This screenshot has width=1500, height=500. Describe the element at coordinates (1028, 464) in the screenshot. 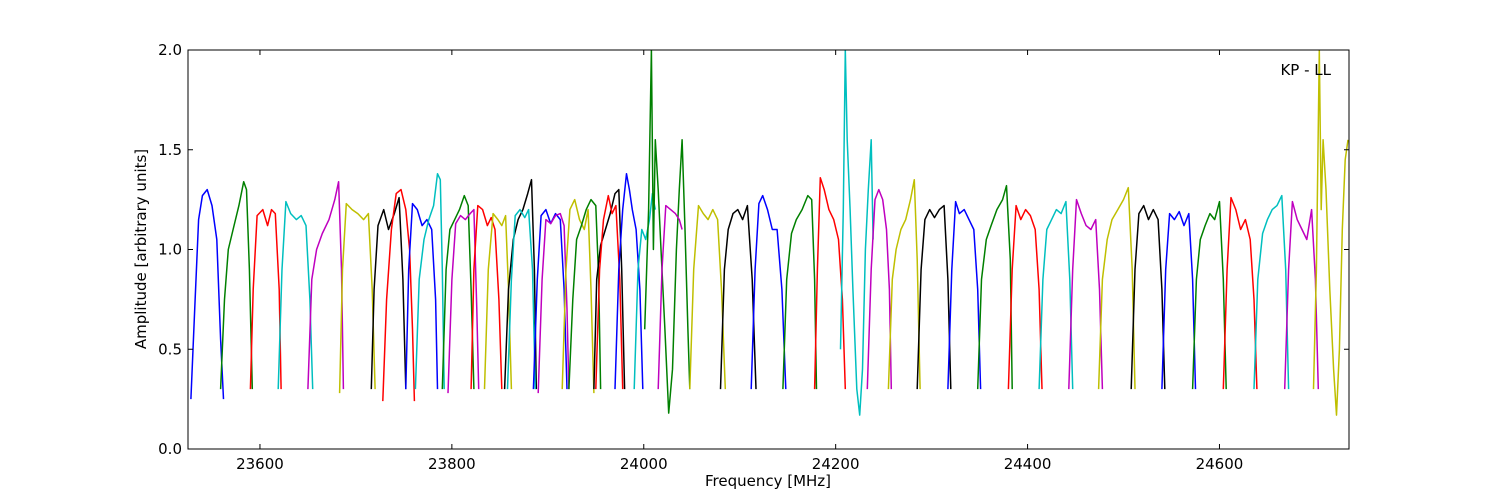

I see `x-tick-label: 24400` at that location.